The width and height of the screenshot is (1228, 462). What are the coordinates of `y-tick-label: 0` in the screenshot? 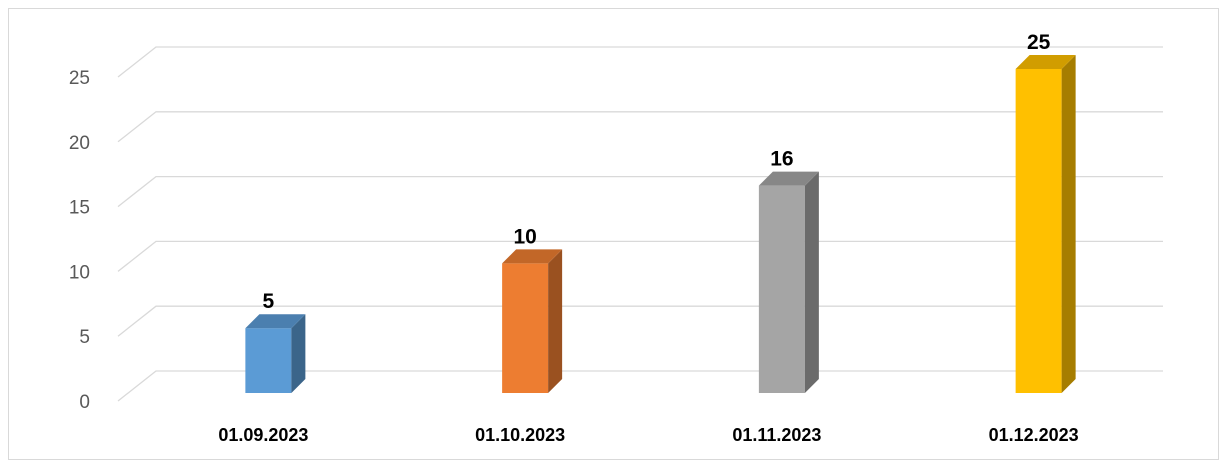 It's located at (84, 402).